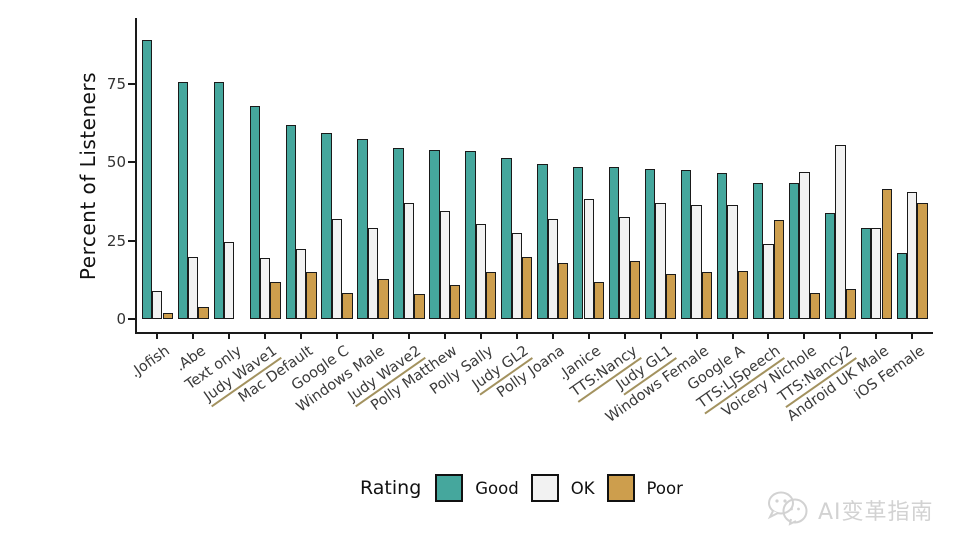 This screenshot has height=548, width=960. What do you see at coordinates (789, 510) in the screenshot?
I see `wechat-icon` at bounding box center [789, 510].